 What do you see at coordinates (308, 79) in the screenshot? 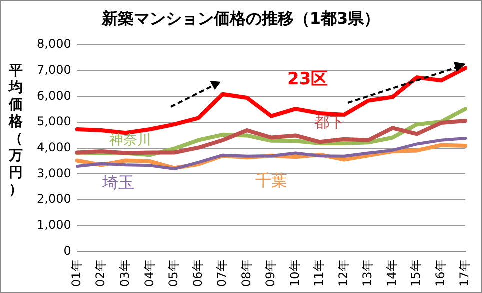
I see `series-label: 23区` at bounding box center [308, 79].